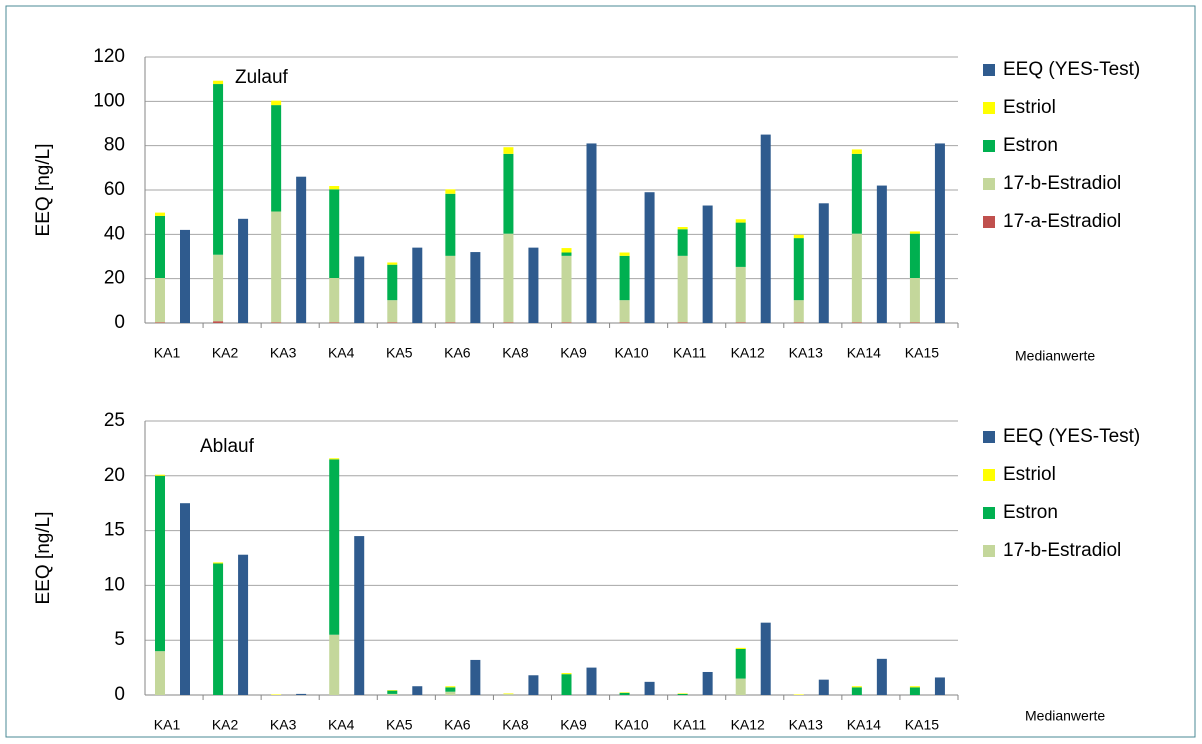  What do you see at coordinates (119, 694) in the screenshot?
I see `y-tick-label: 0` at bounding box center [119, 694].